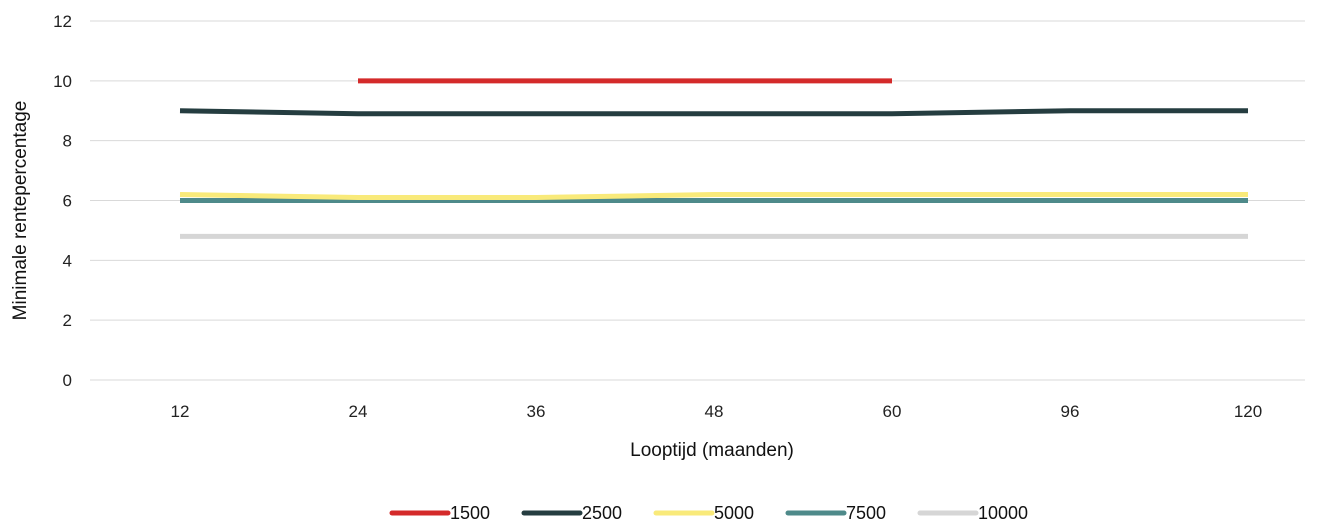  What do you see at coordinates (20, 211) in the screenshot?
I see `y-axis-title: Minimale rentepercentage` at bounding box center [20, 211].